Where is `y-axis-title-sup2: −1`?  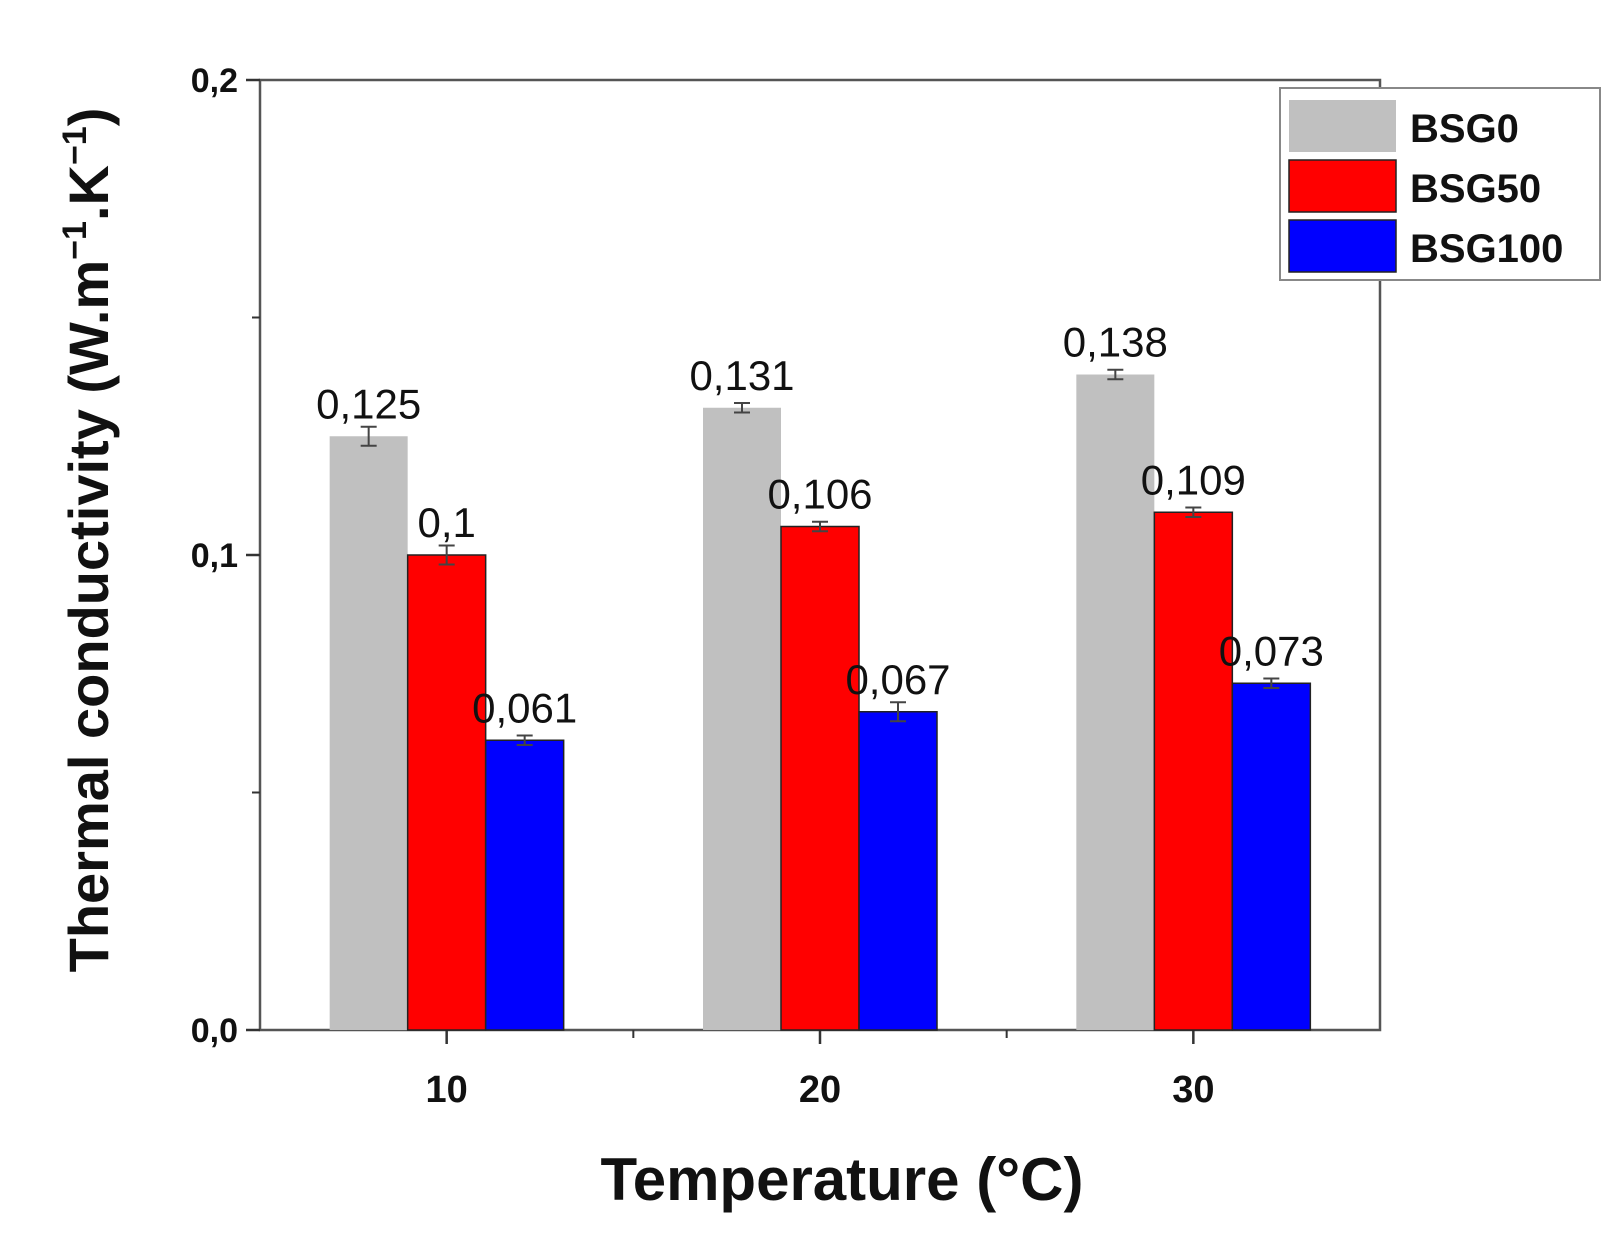 y-axis-title-sup2: −1 is located at coordinates (75, 145).